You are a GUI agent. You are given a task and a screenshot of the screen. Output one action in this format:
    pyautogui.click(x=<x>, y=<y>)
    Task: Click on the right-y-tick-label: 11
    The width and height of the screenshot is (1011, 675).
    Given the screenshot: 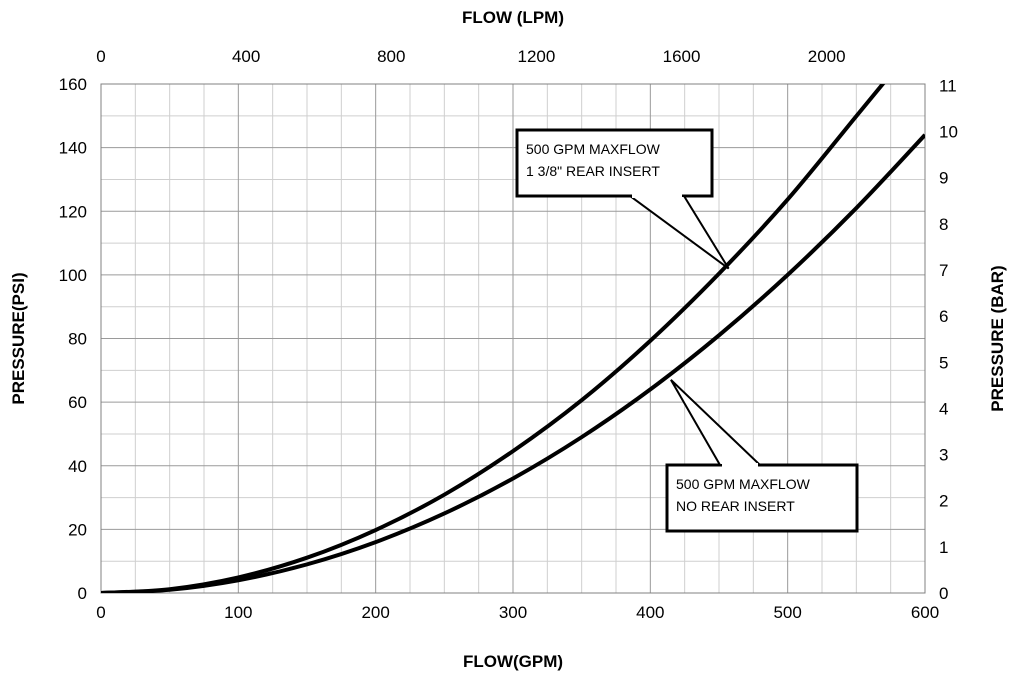 What is the action you would take?
    pyautogui.click(x=948, y=85)
    